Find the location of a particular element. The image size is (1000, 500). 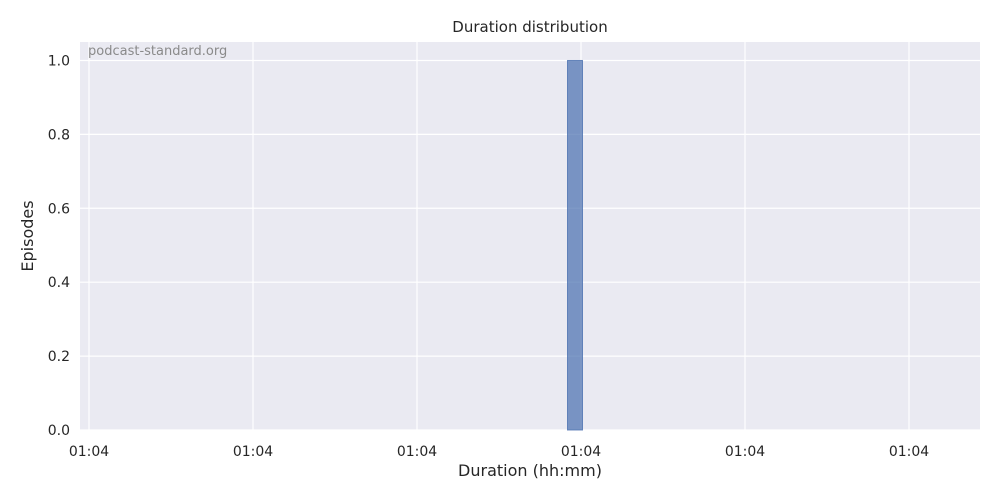

histogram-bar is located at coordinates (575, 245).